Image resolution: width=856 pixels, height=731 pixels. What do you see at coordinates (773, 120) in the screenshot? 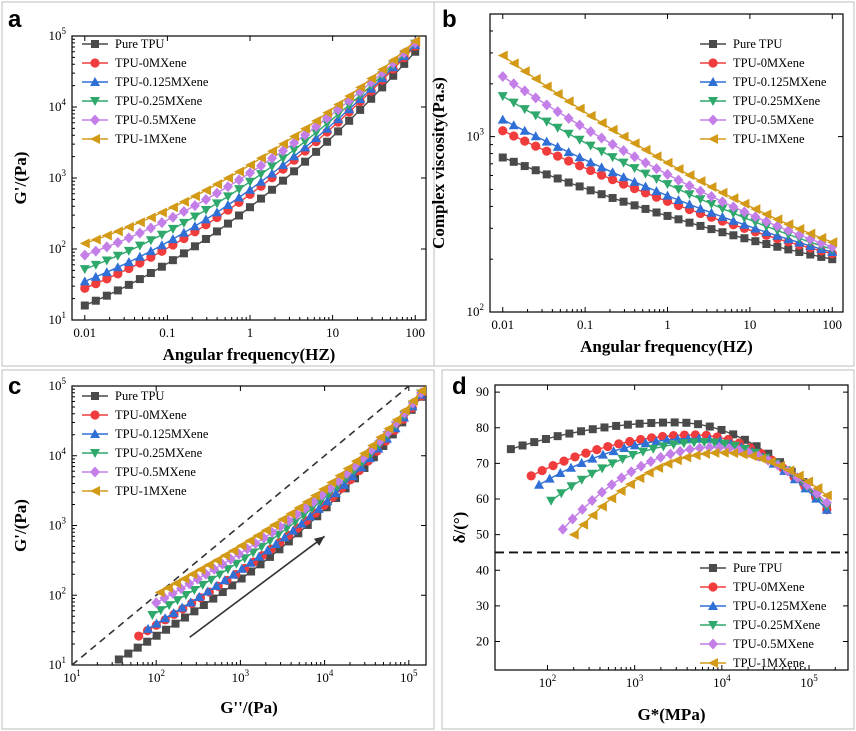
I see `panel-b-legend-label: TPU-0.5MXene` at bounding box center [773, 120].